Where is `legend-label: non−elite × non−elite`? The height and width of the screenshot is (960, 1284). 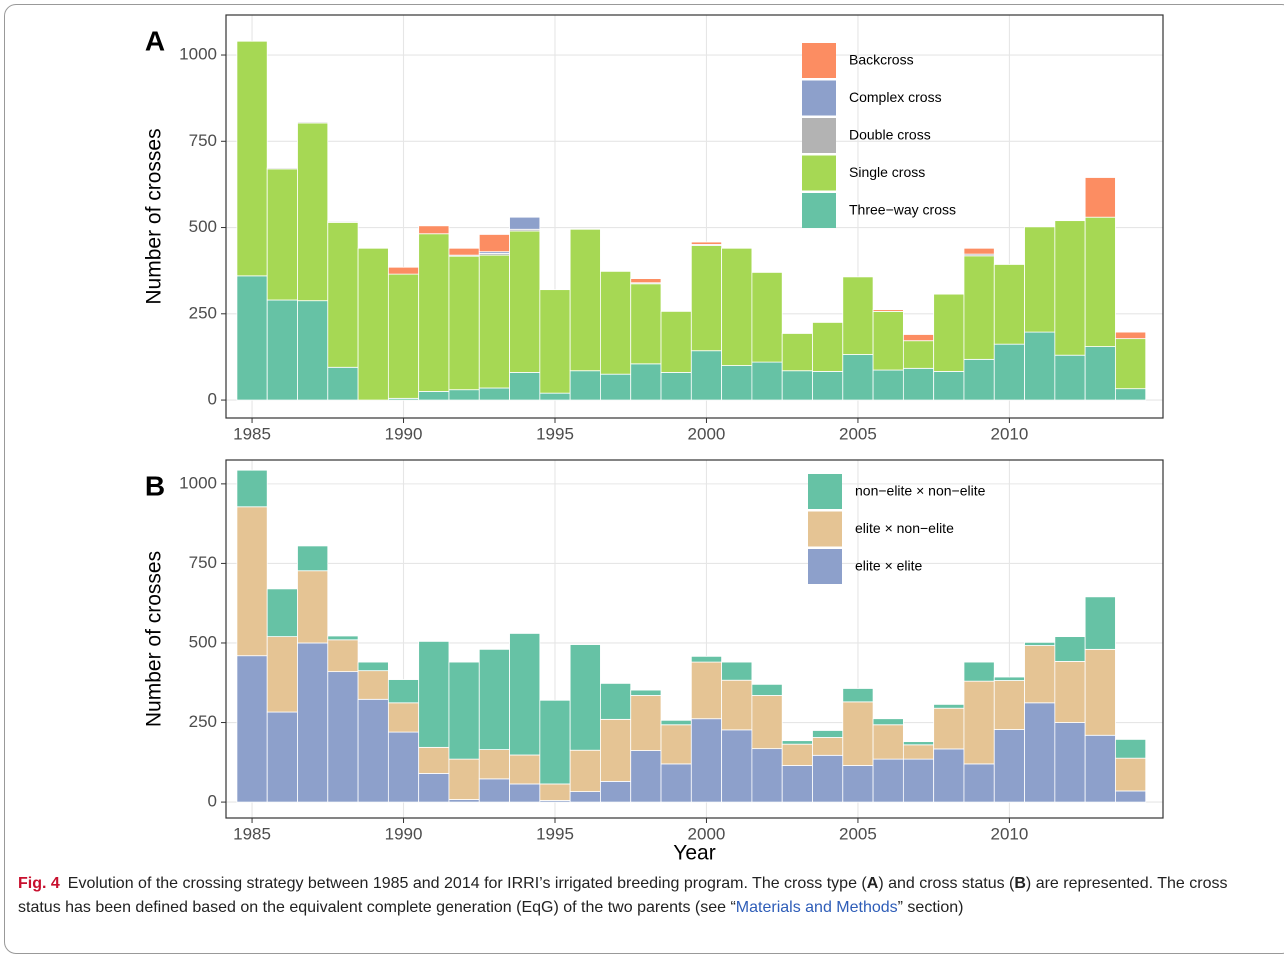 legend-label: non−elite × non−elite is located at coordinates (920, 491).